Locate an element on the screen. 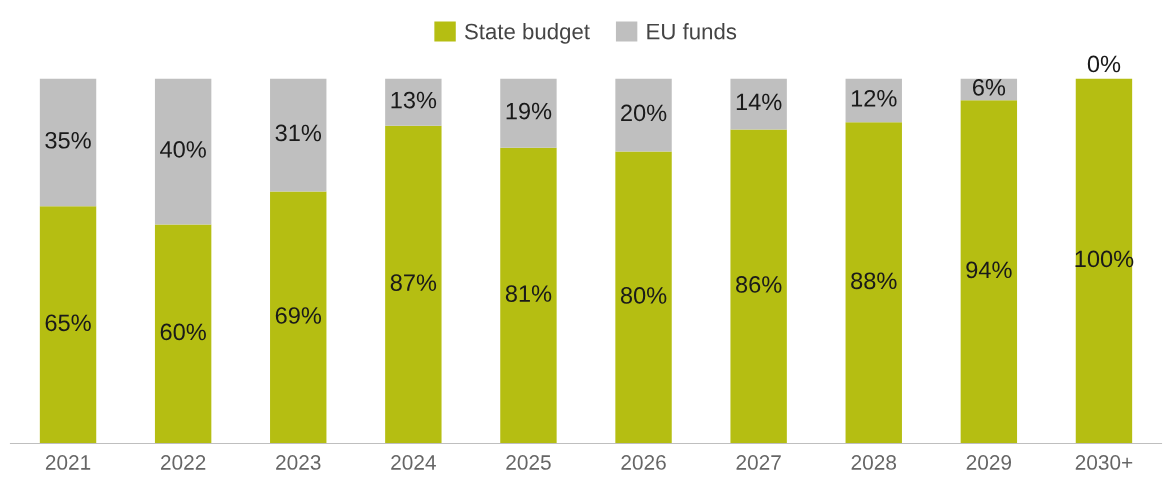  data-label: 12% is located at coordinates (874, 98).